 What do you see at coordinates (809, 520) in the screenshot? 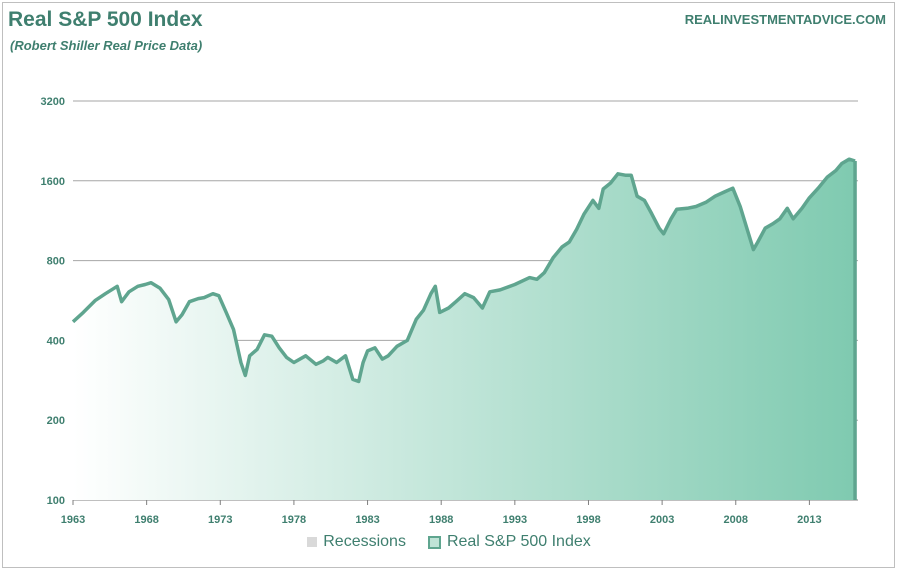
I see `x-tick-label: 2013` at bounding box center [809, 520].